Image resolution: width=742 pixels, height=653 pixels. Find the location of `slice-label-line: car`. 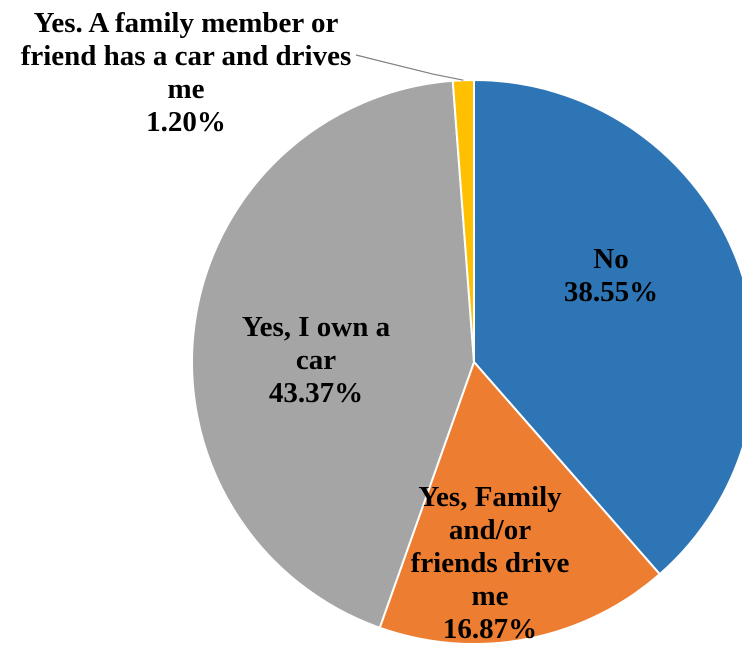

slice-label-line: car is located at coordinates (316, 360).